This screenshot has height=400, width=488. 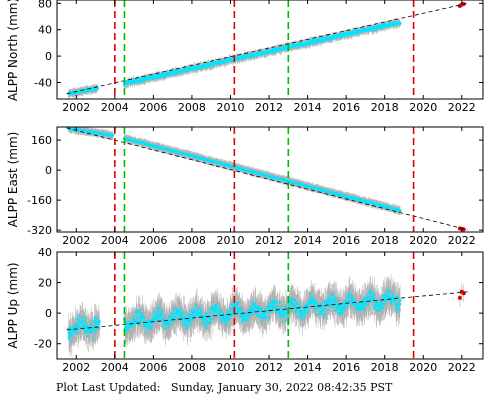 What do you see at coordinates (43, 83) in the screenshot?
I see `y-tick-label: -40` at bounding box center [43, 83].